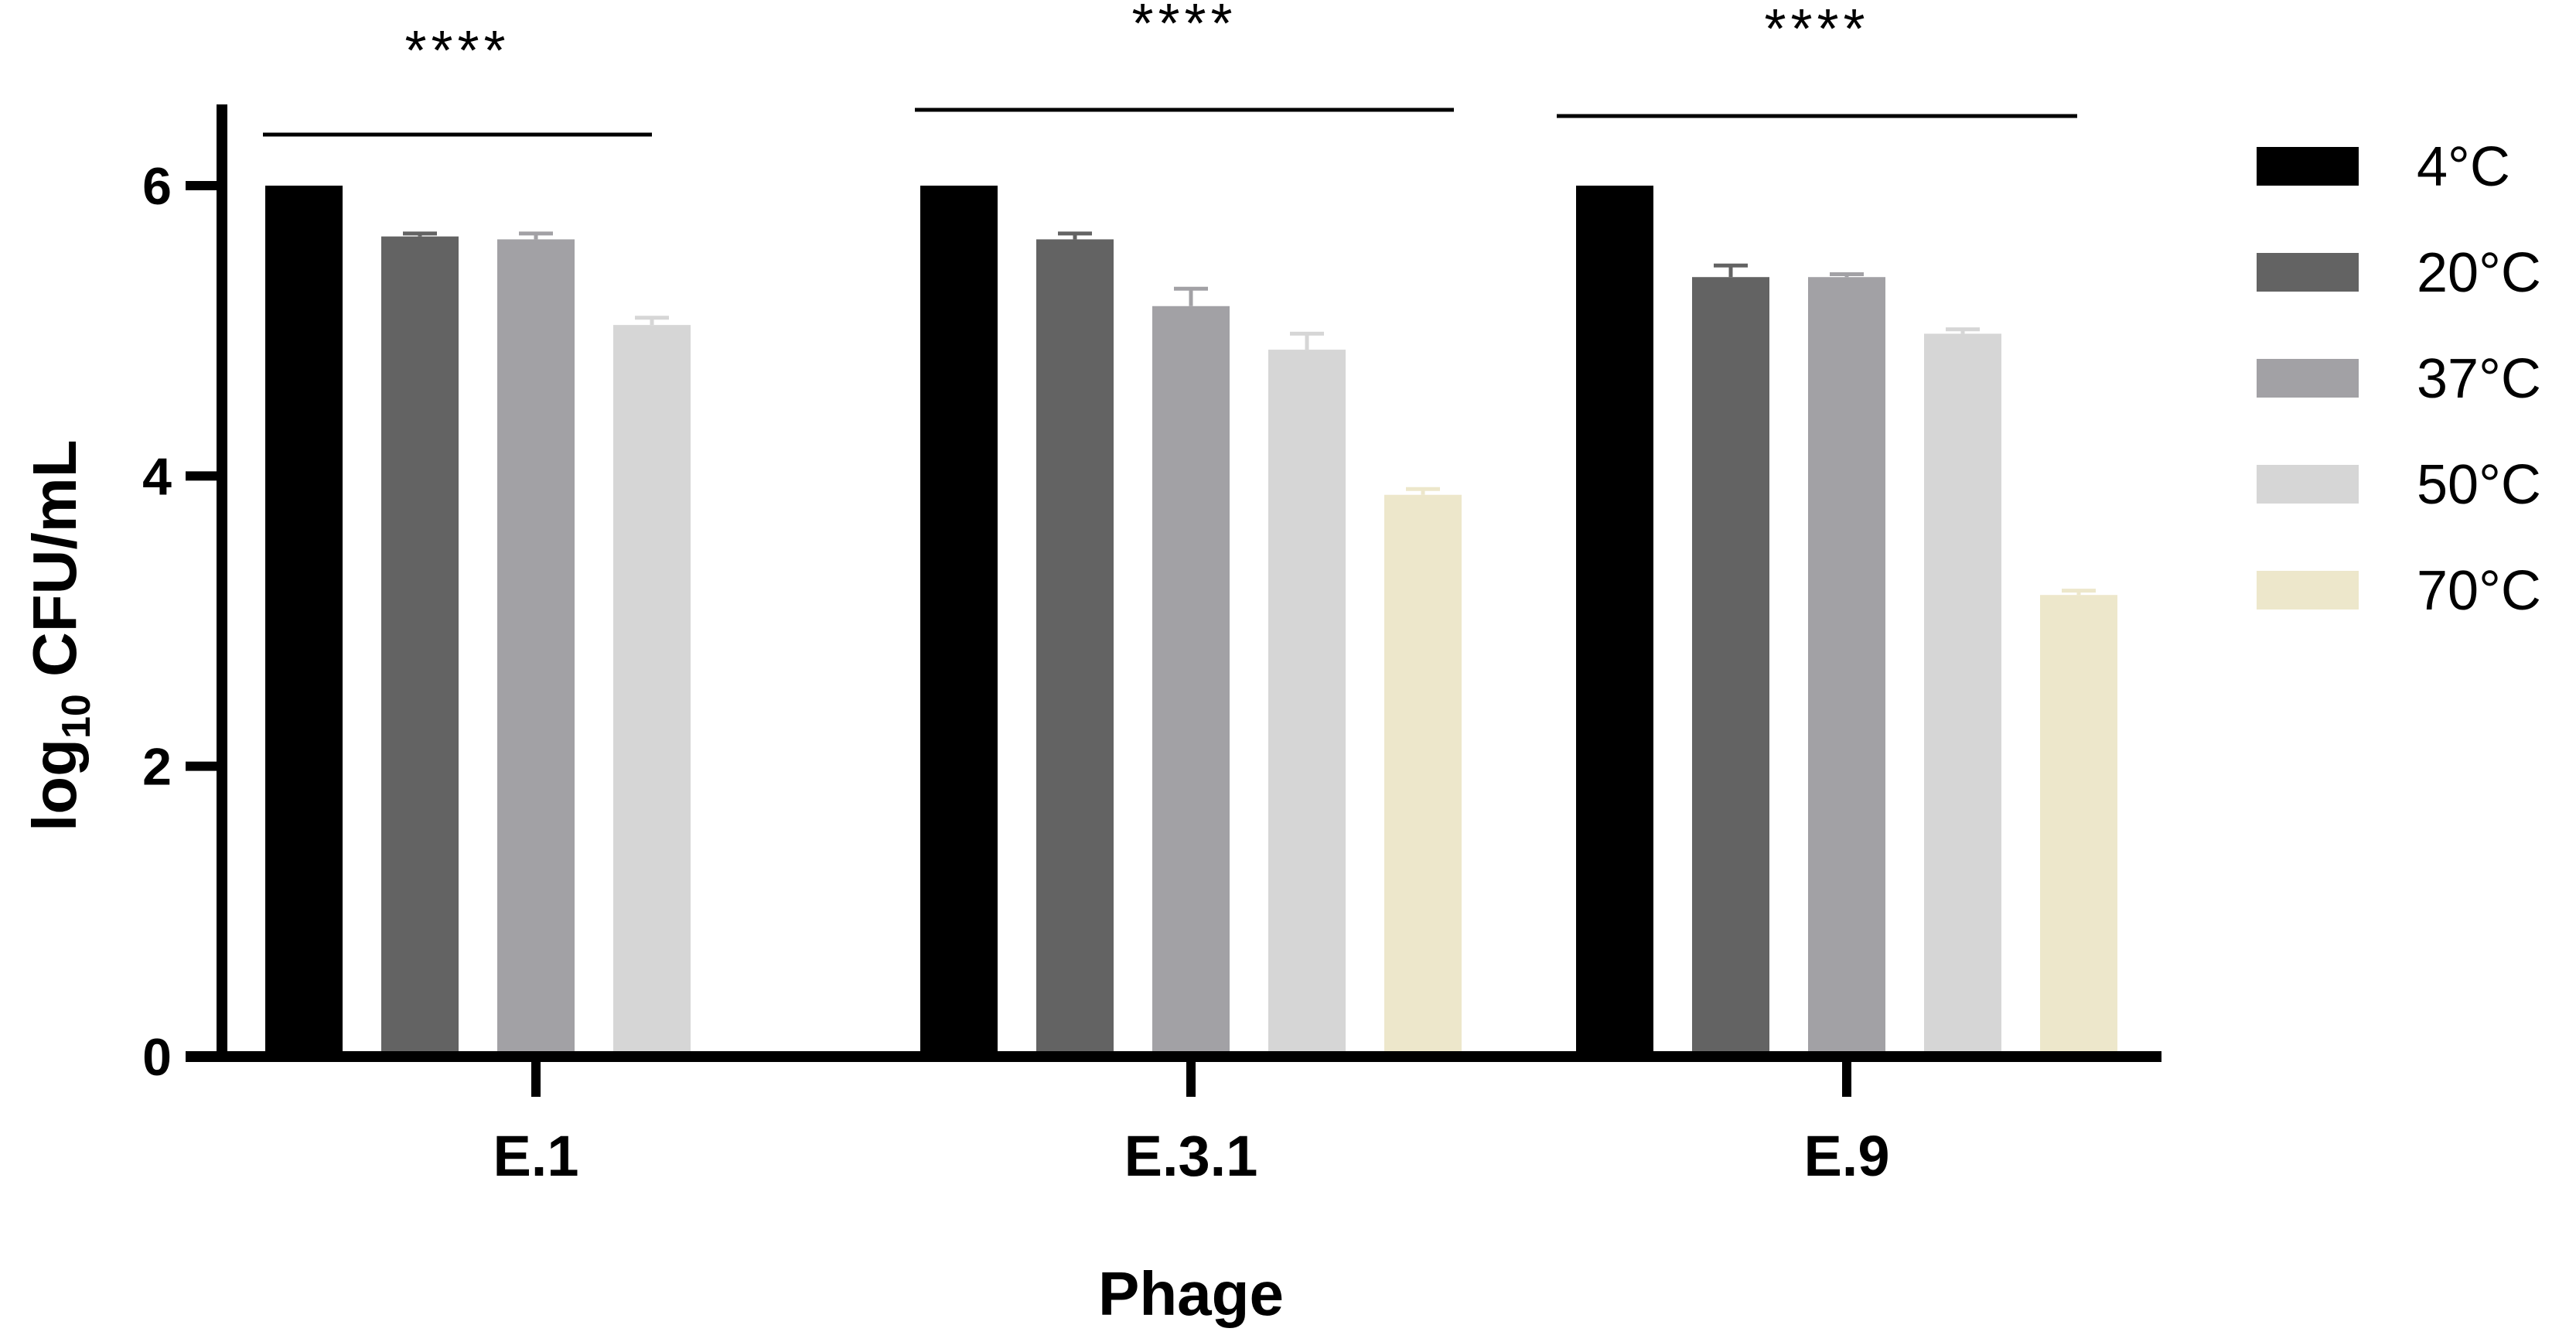  I want to click on legend-swatch-4°C, so click(2308, 166).